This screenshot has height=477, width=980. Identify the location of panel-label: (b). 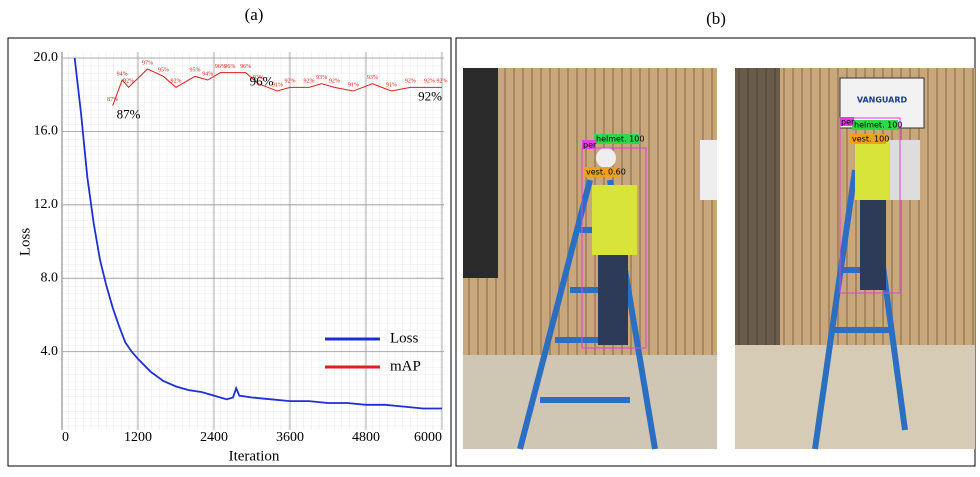
(716, 18).